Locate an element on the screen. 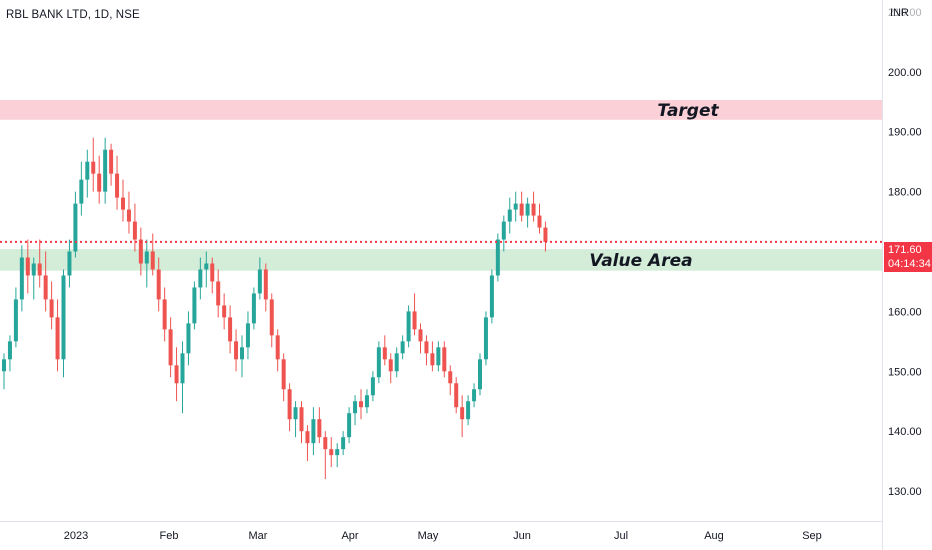 This screenshot has width=932, height=550. price-tick-0: 130.00 is located at coordinates (905, 492).